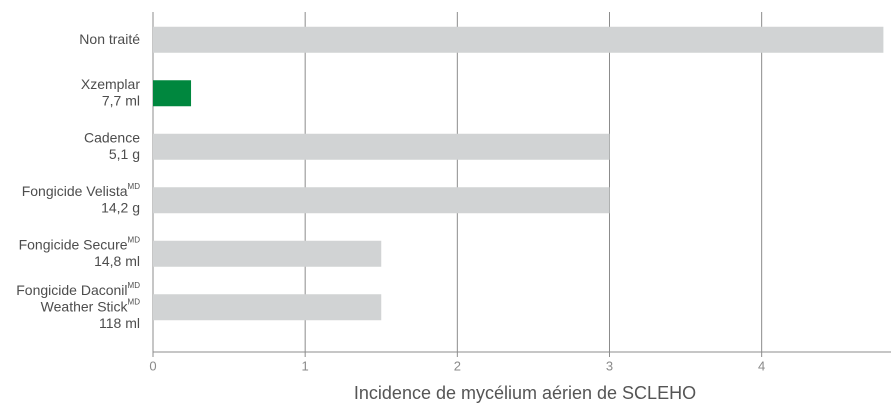 Image resolution: width=891 pixels, height=410 pixels. I want to click on label-text: Non traité, so click(109, 38).